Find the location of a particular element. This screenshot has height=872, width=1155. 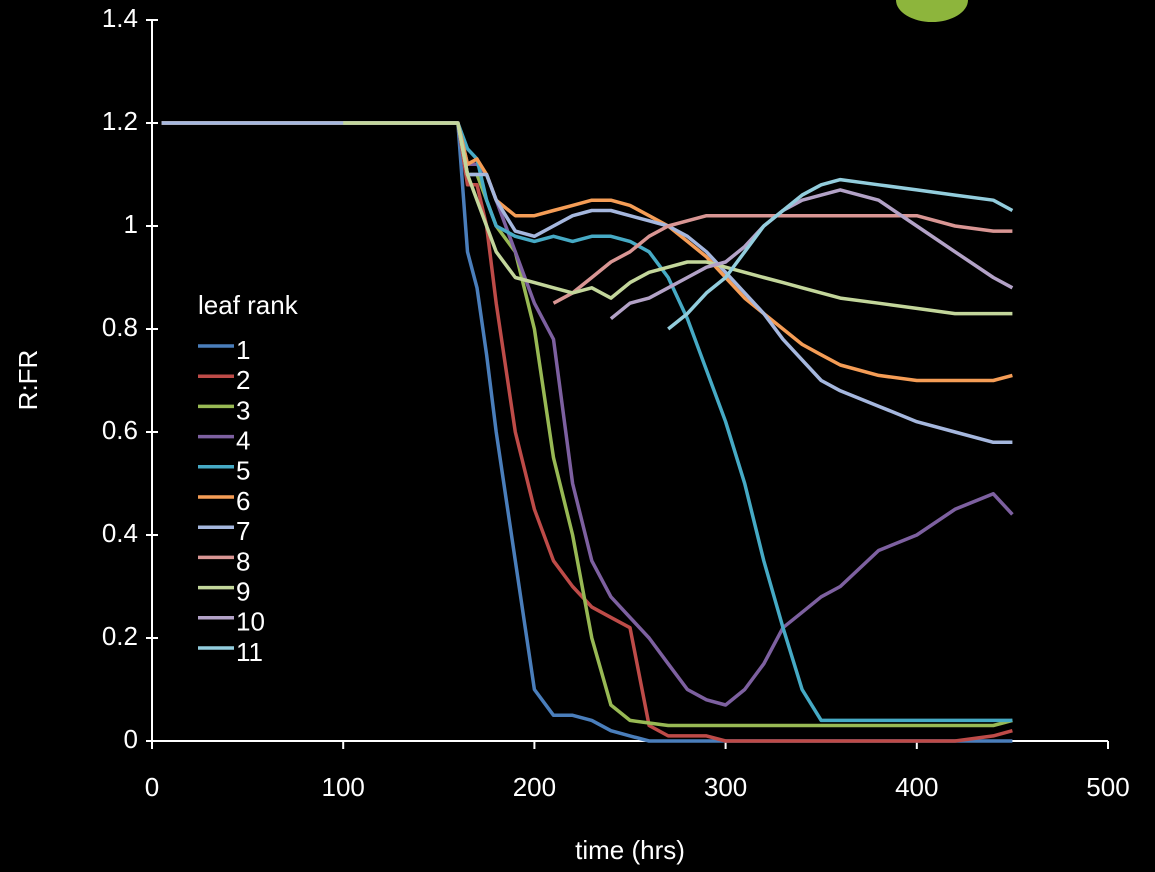

legend-label: 7 is located at coordinates (243, 531).